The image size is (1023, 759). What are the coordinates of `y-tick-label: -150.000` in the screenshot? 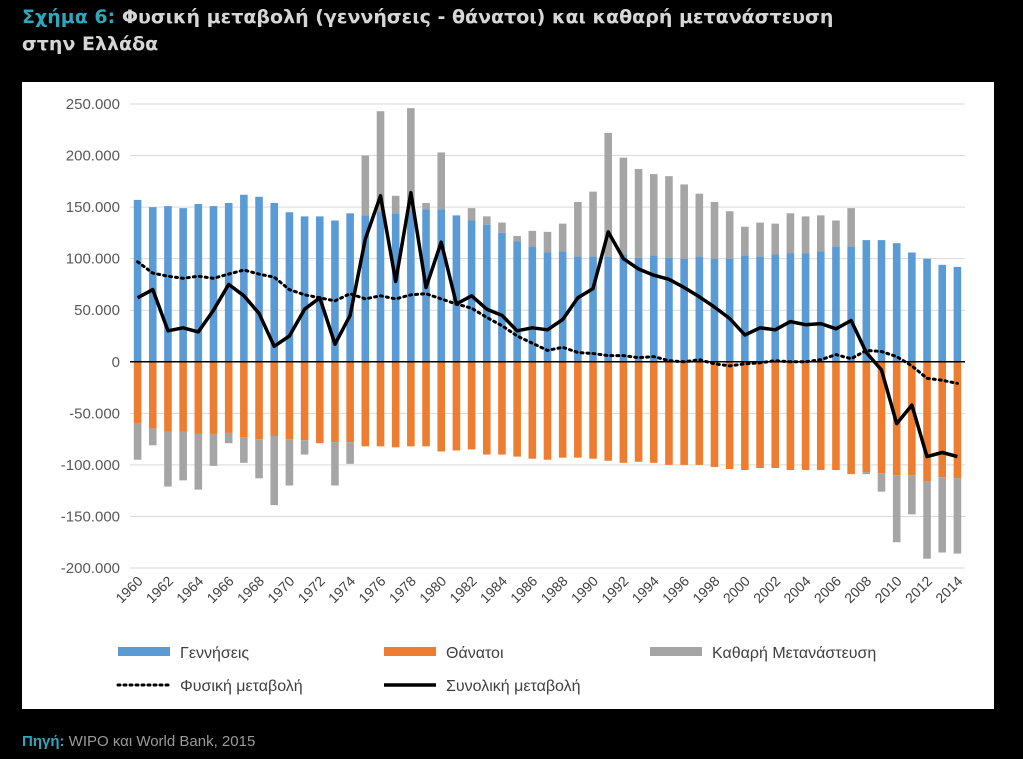 It's located at (90, 516).